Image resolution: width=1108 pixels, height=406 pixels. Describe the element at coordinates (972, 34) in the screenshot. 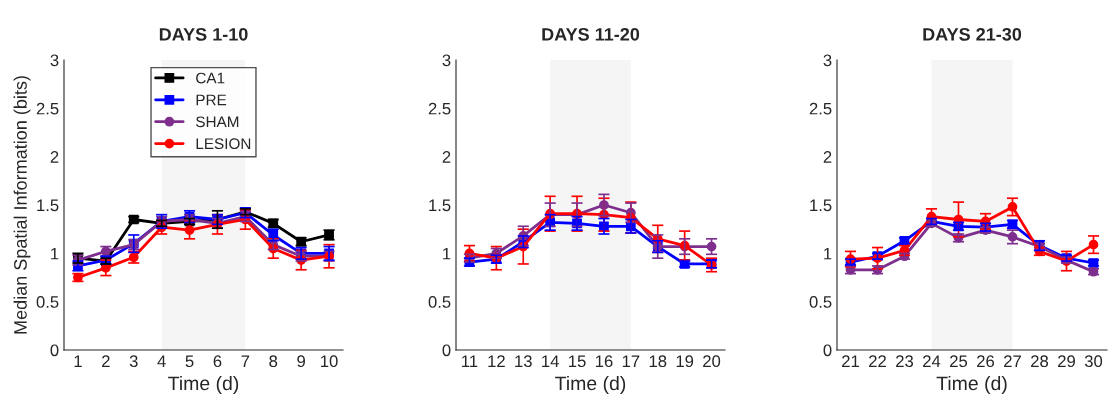

I see `chart-title: DAYS 21-30` at that location.